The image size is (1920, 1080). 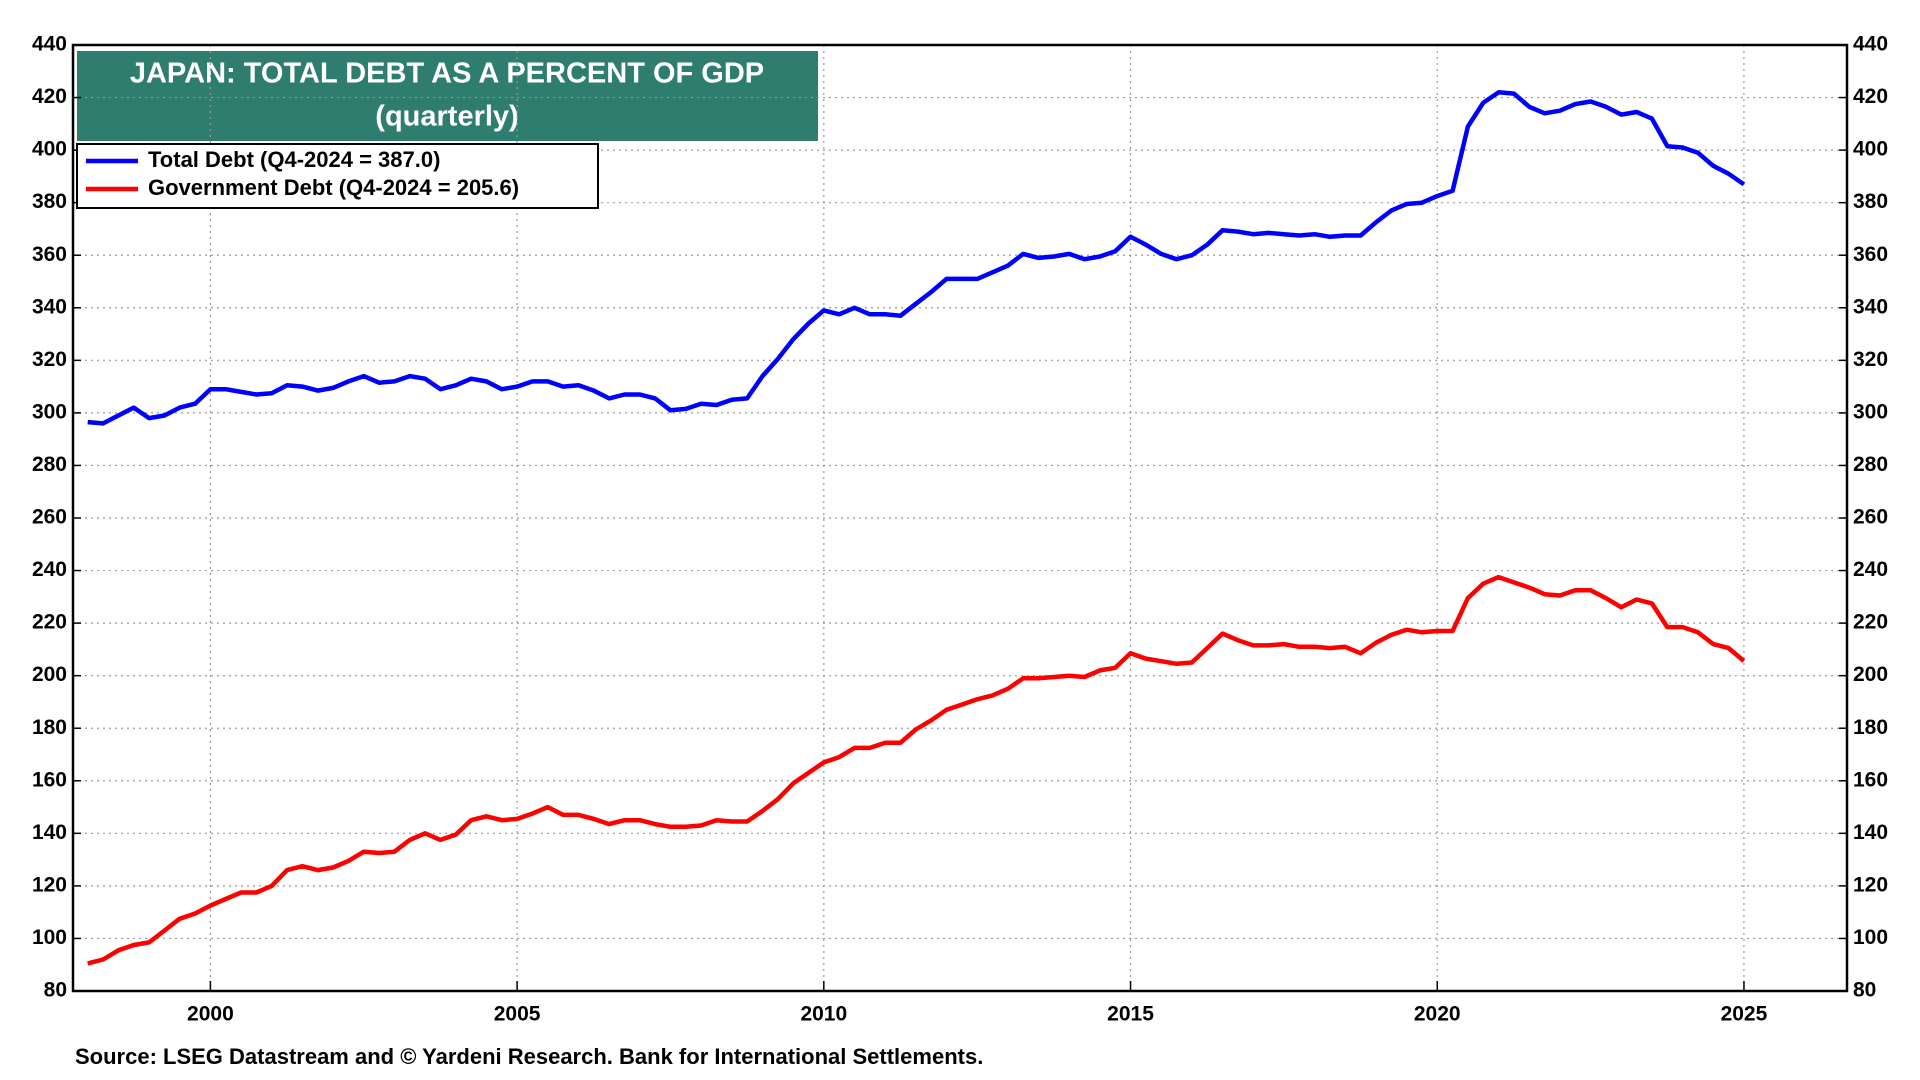 What do you see at coordinates (1870, 359) in the screenshot?
I see `y2-tick-label: 320` at bounding box center [1870, 359].